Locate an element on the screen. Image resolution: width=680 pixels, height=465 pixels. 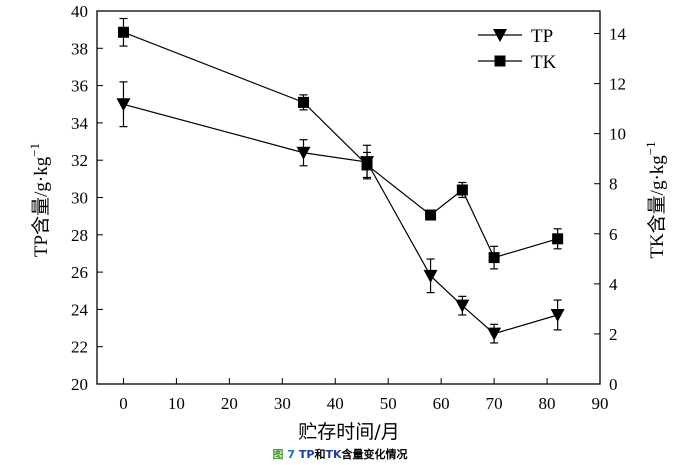
y2-tick-label: 14 is located at coordinates (618, 34).